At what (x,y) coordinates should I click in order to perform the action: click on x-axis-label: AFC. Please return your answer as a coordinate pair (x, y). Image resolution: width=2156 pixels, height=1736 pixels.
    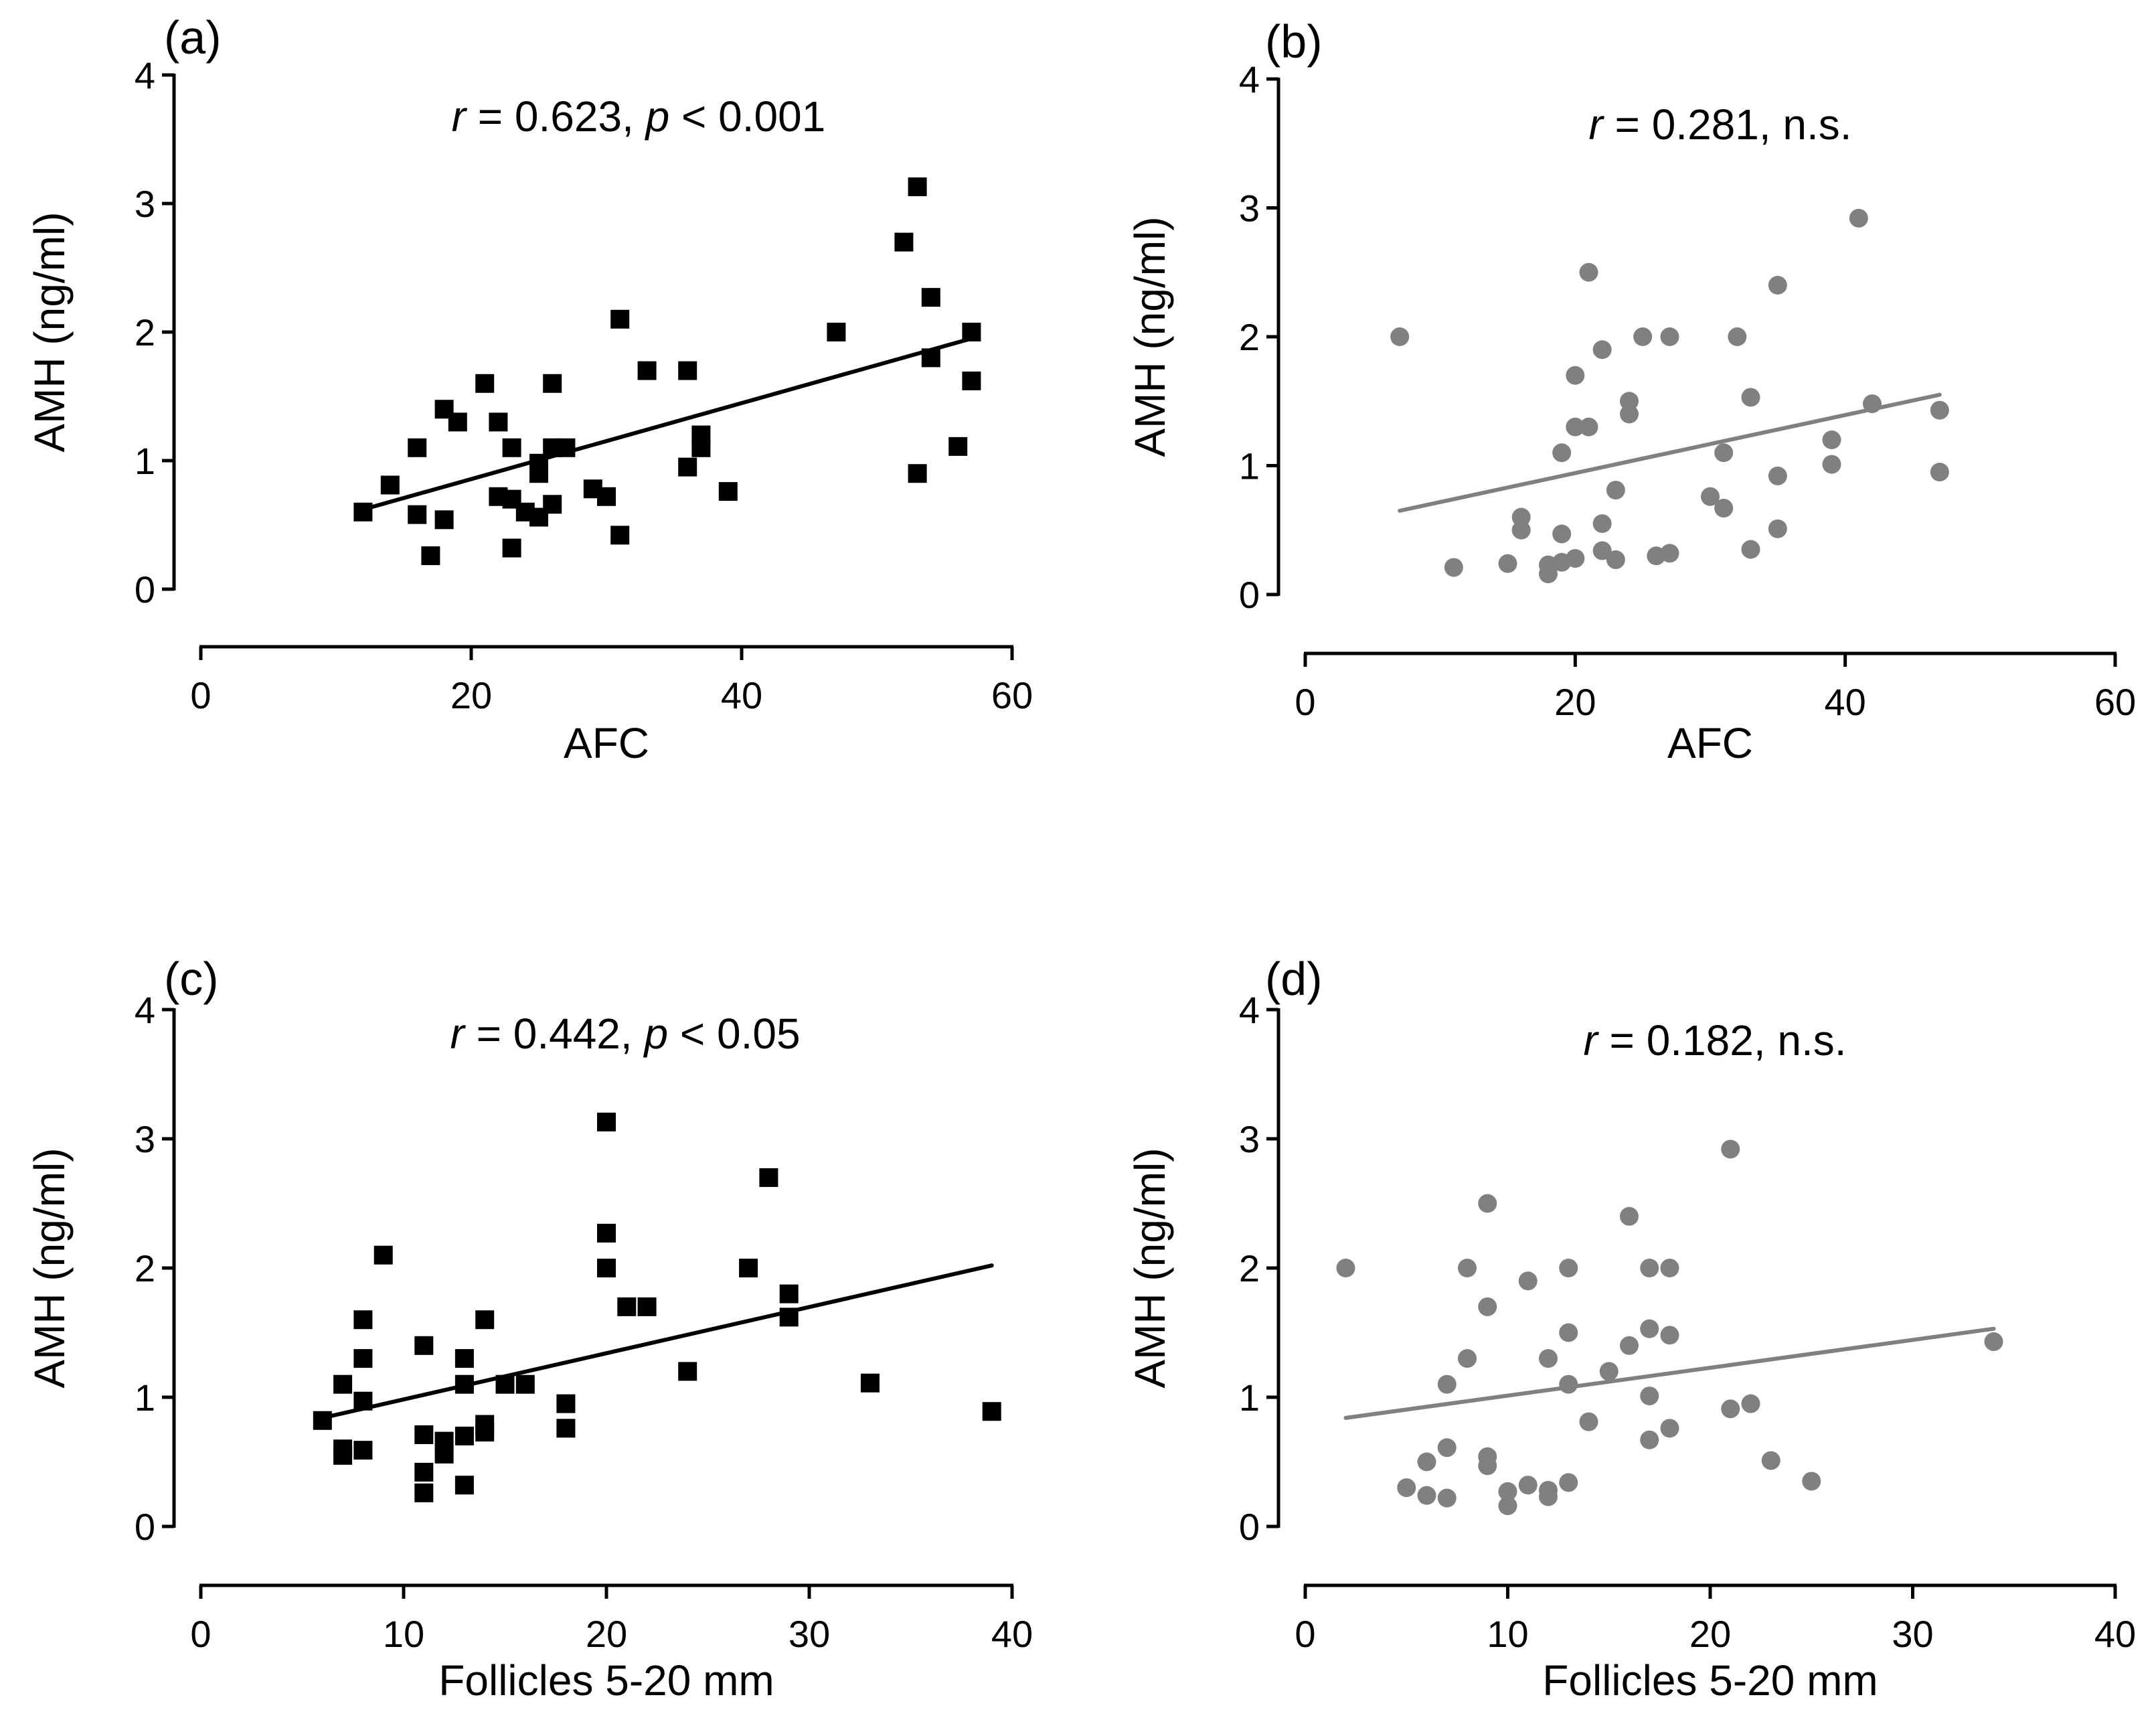
    Looking at the image, I should click on (1710, 743).